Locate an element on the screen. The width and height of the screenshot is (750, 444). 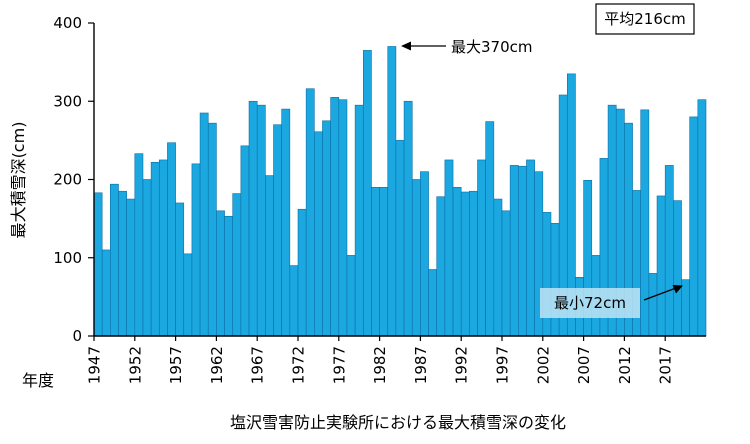
y-tick-label-0: 0 is located at coordinates (77, 336).